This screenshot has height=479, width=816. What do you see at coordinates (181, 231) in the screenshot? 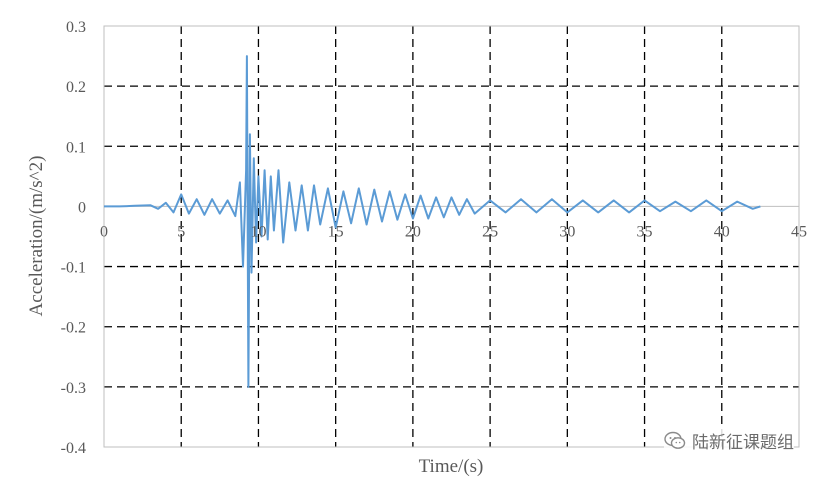
I see `x-tick-label: 5` at bounding box center [181, 231].